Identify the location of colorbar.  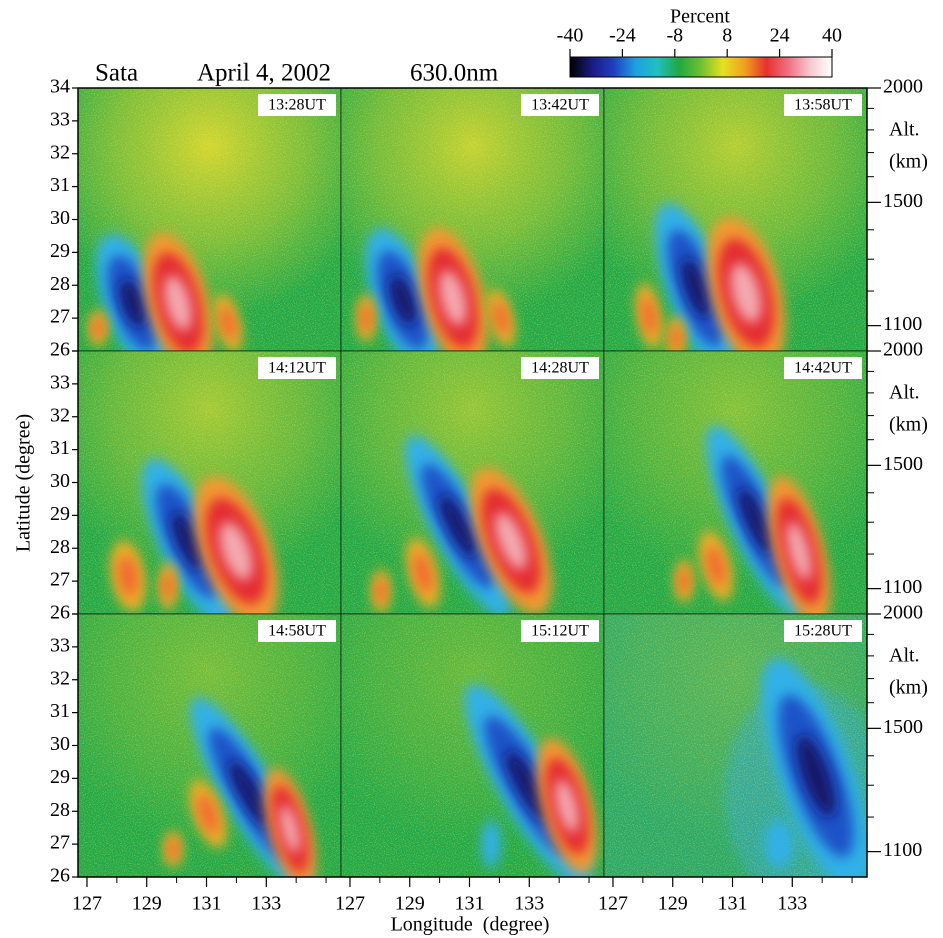
(701, 67).